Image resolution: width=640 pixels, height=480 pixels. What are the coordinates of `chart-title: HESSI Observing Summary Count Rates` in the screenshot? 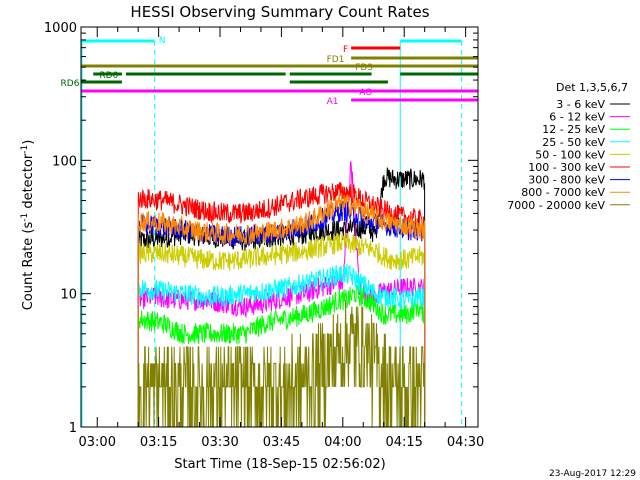 It's located at (279, 12).